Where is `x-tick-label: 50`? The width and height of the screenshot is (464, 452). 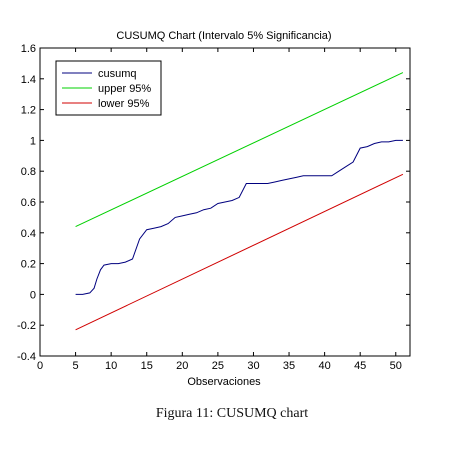 x-tick-label: 50 is located at coordinates (396, 366).